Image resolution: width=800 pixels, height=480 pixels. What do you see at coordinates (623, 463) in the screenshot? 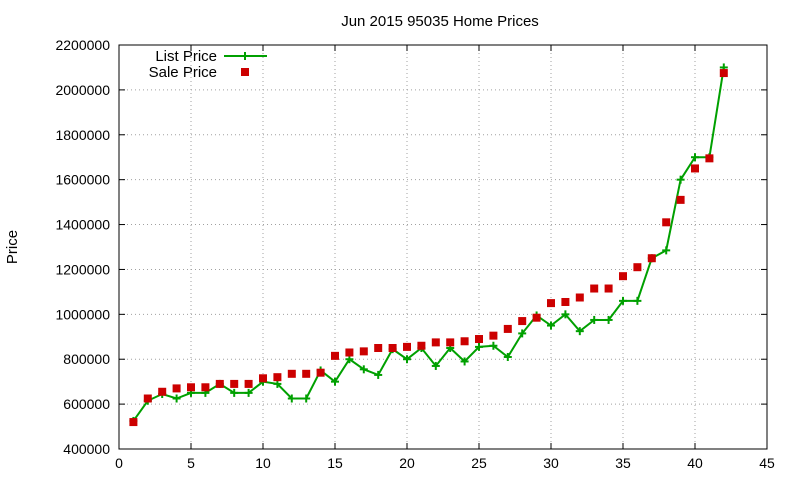
I see `x-tick-label: 35` at bounding box center [623, 463].